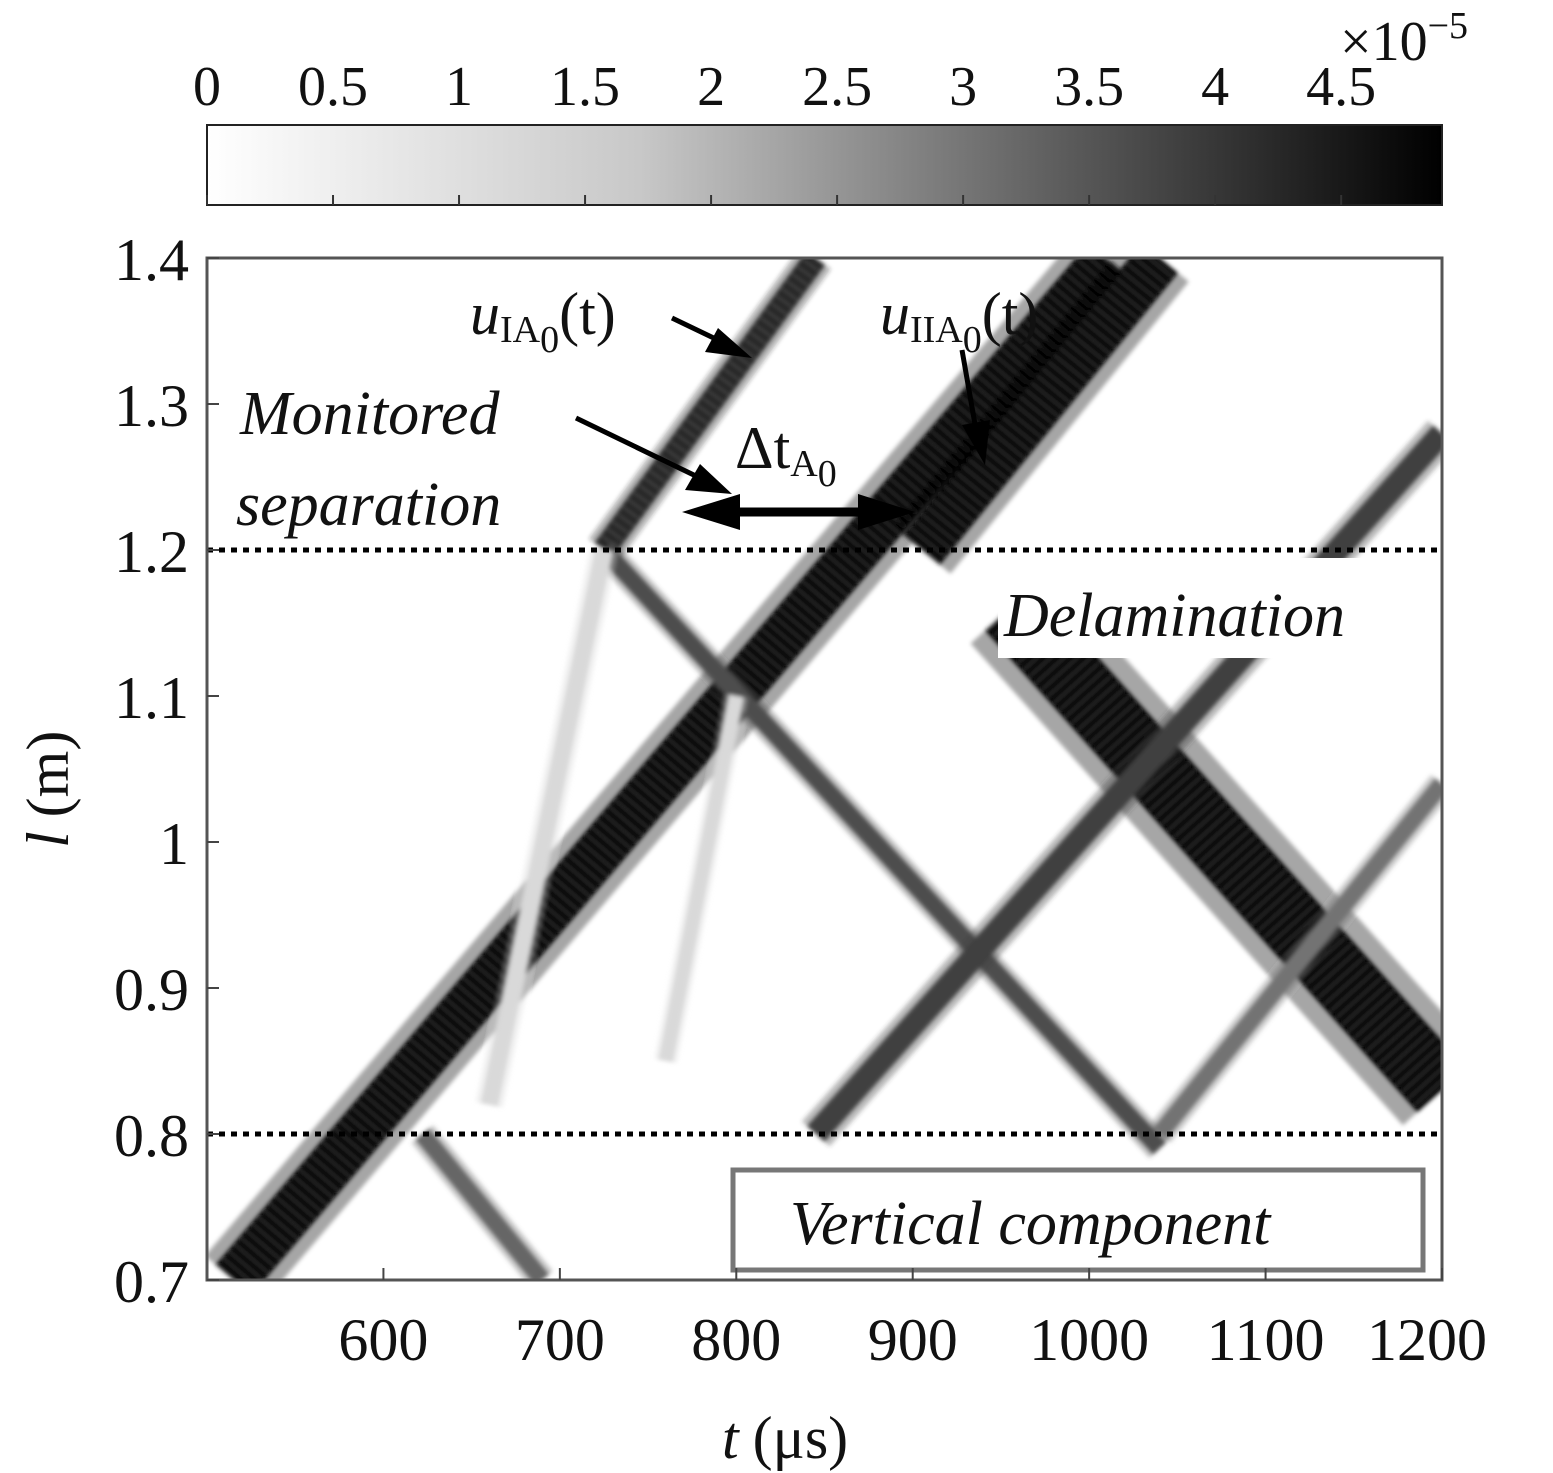 The image size is (1553, 1473). I want to click on arrow-uIIA0, so click(974, 407).